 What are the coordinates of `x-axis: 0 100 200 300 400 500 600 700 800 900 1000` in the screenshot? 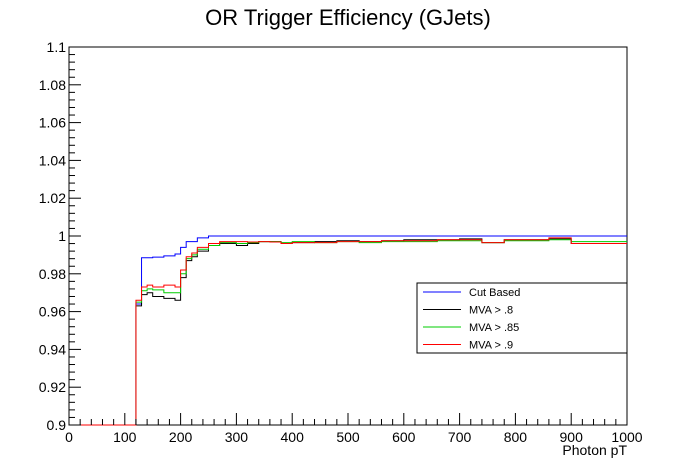 It's located at (354, 429).